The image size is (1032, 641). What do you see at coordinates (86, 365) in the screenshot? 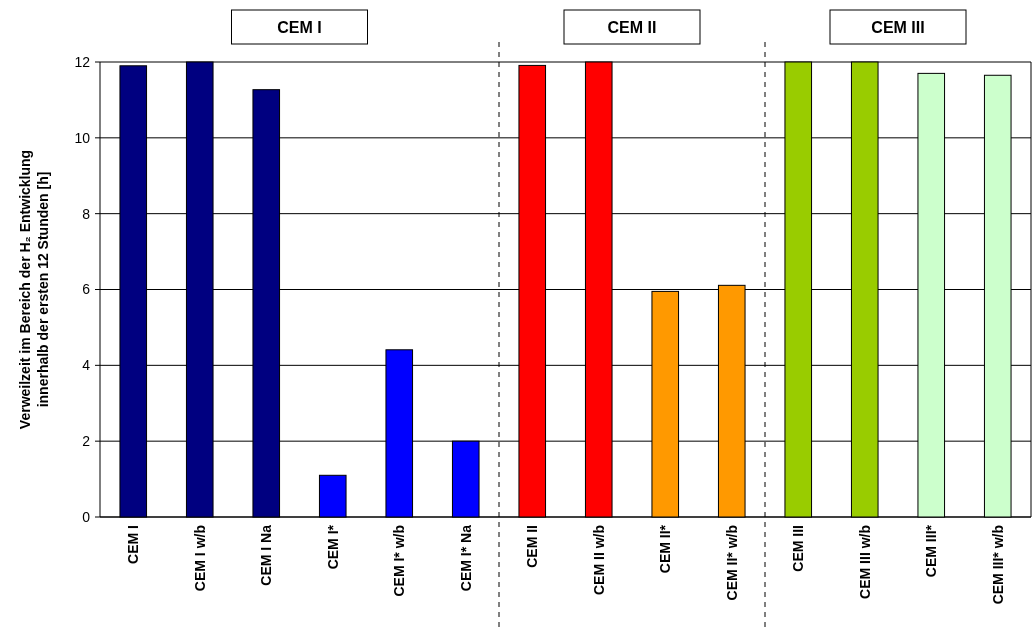
I see `y-tick-label: 4` at bounding box center [86, 365].